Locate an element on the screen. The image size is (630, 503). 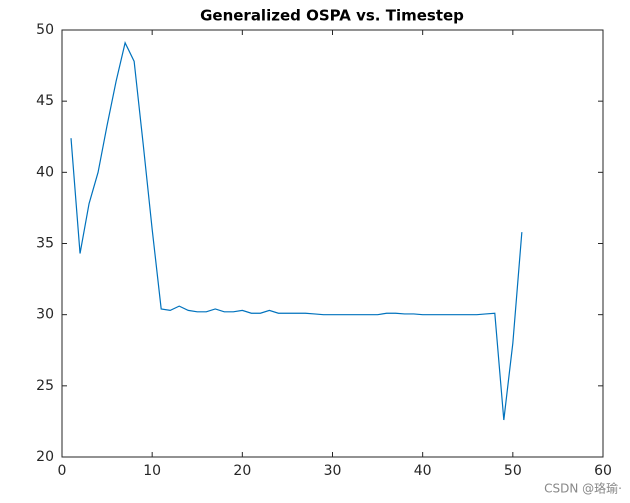
x-tick-label: 50 is located at coordinates (513, 471).